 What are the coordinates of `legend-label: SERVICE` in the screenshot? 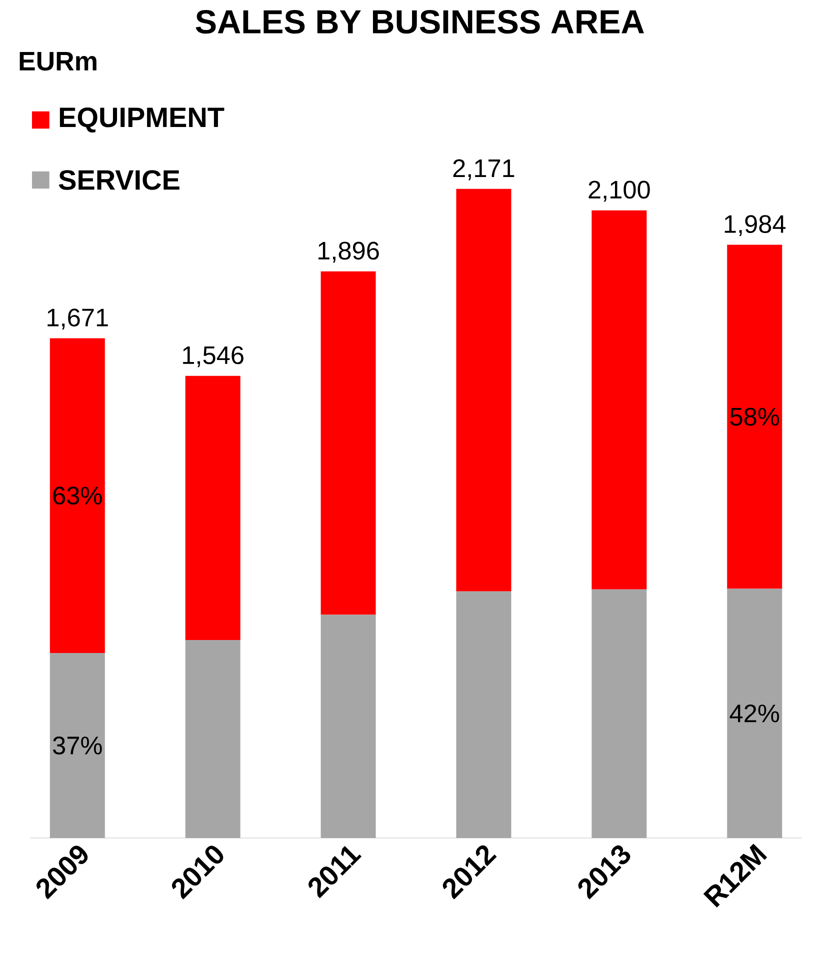 It's located at (119, 180).